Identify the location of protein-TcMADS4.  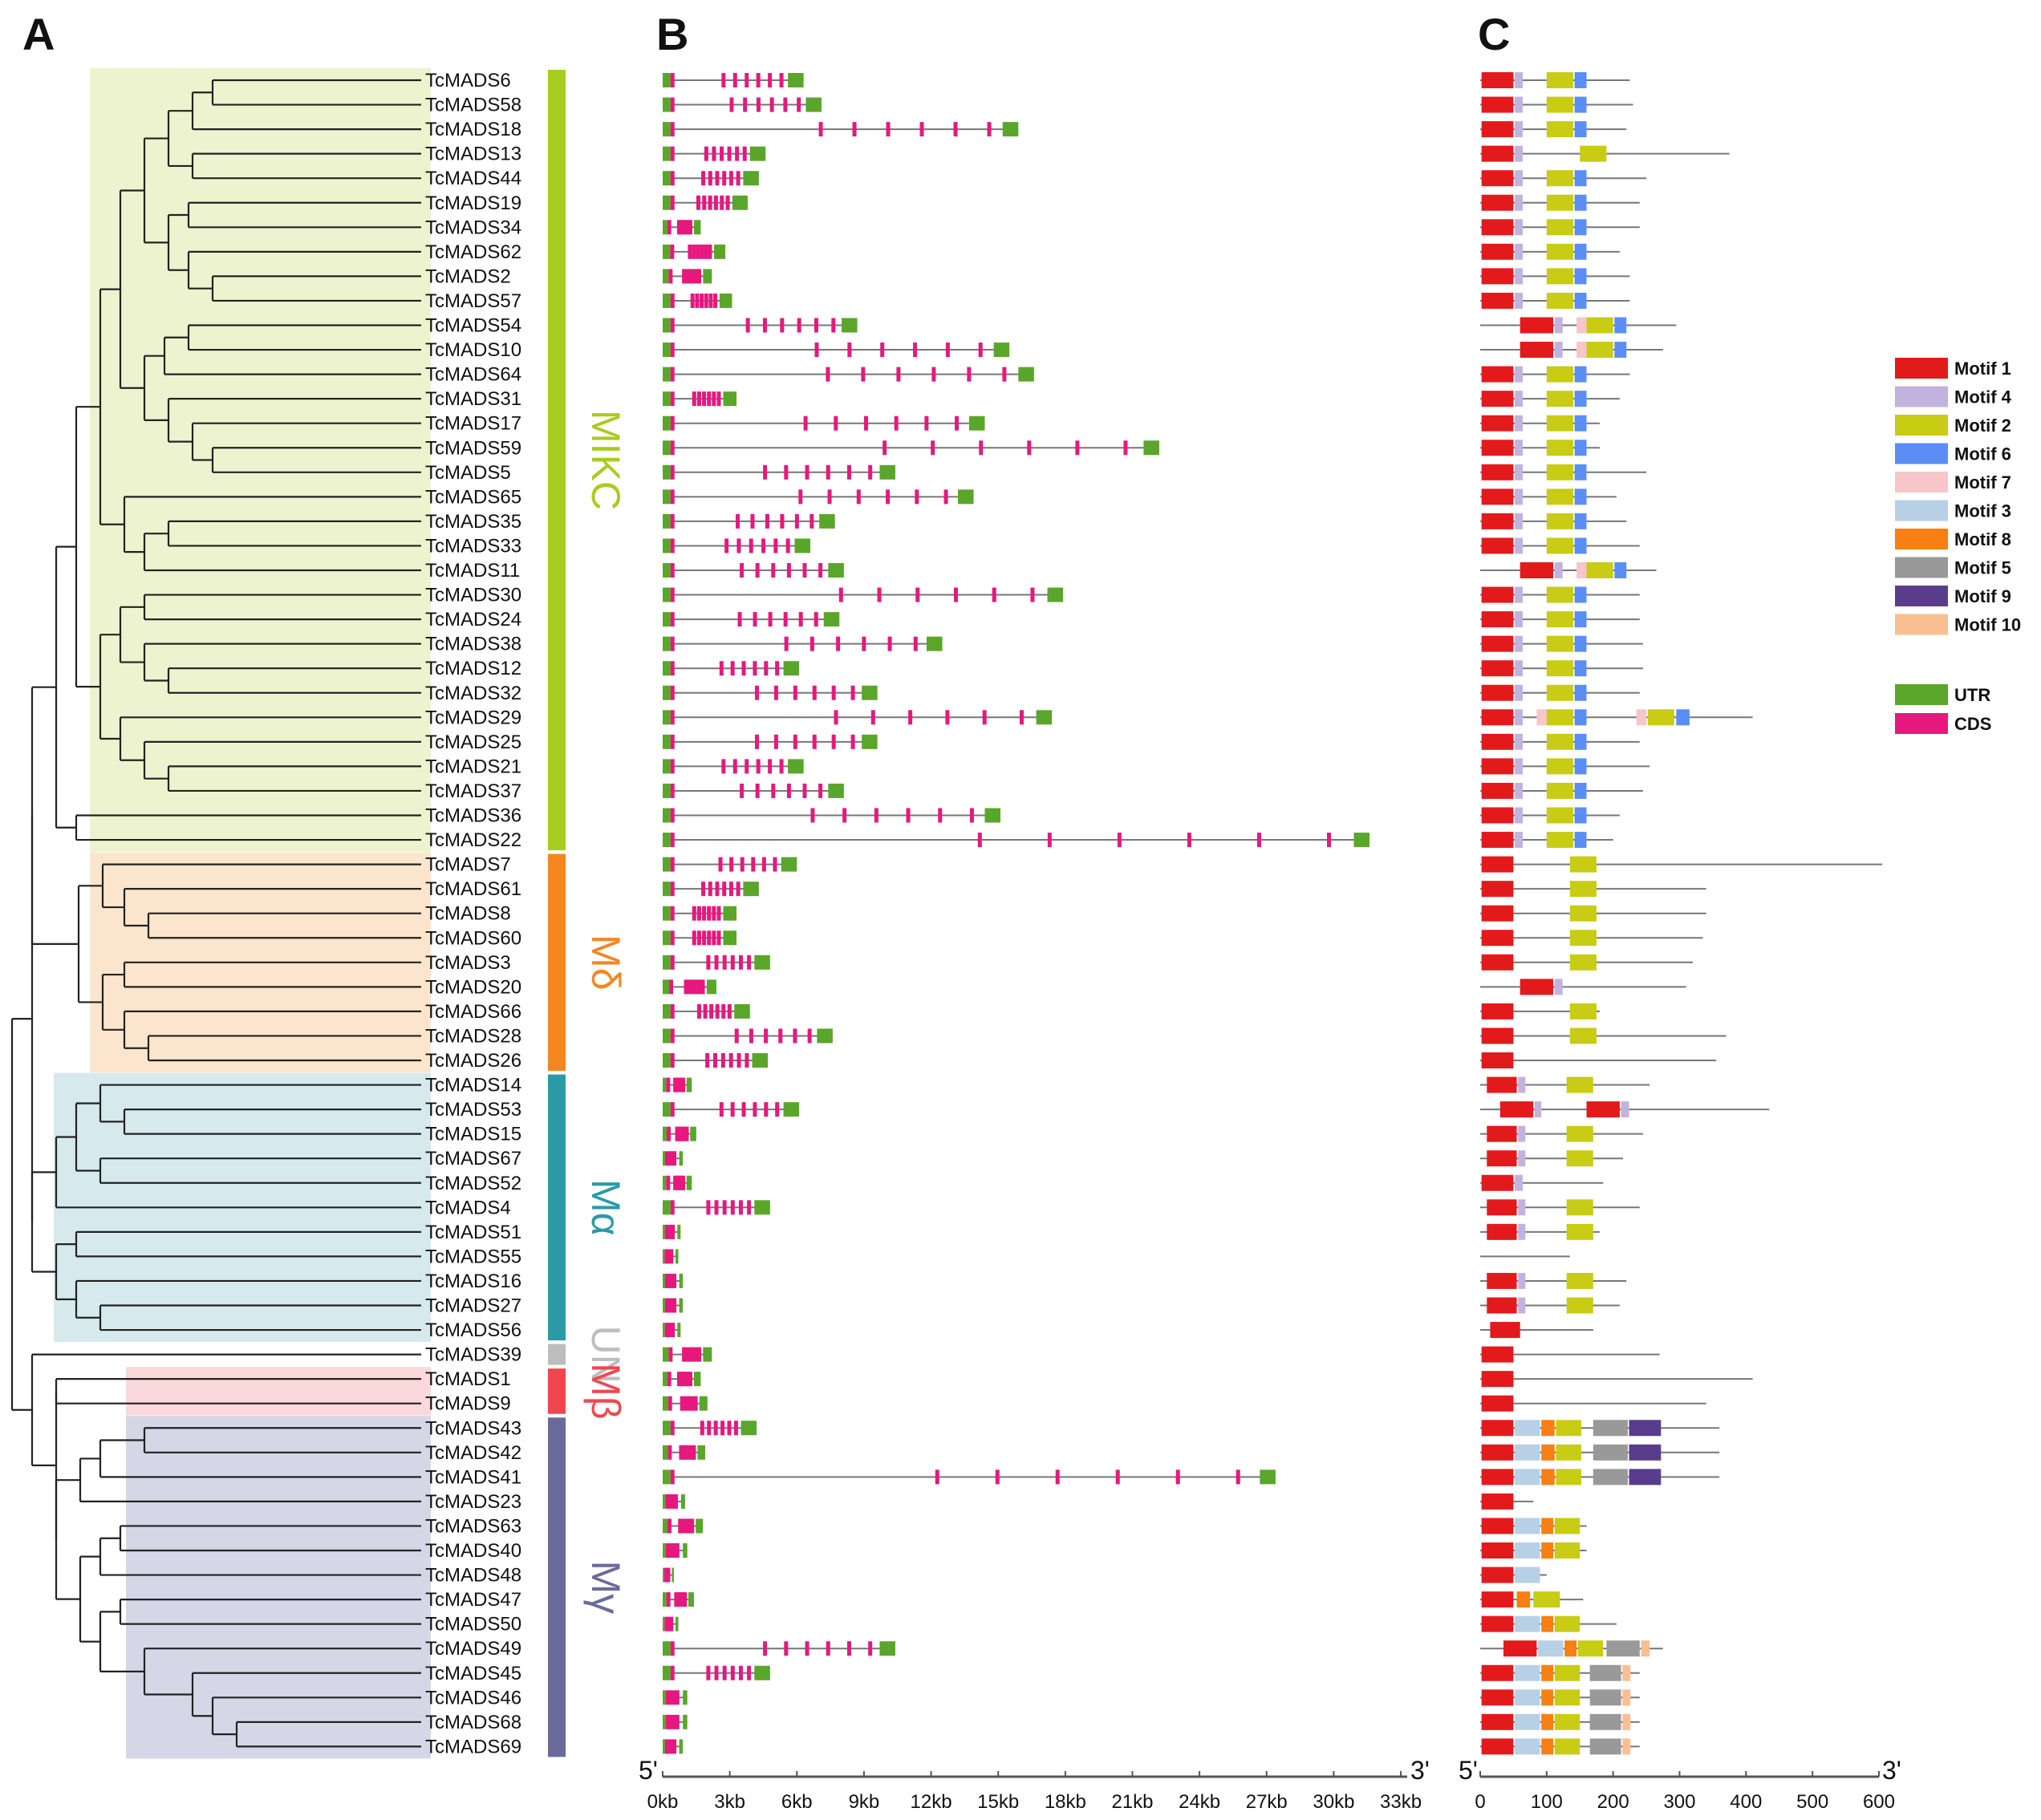
(1560, 1207).